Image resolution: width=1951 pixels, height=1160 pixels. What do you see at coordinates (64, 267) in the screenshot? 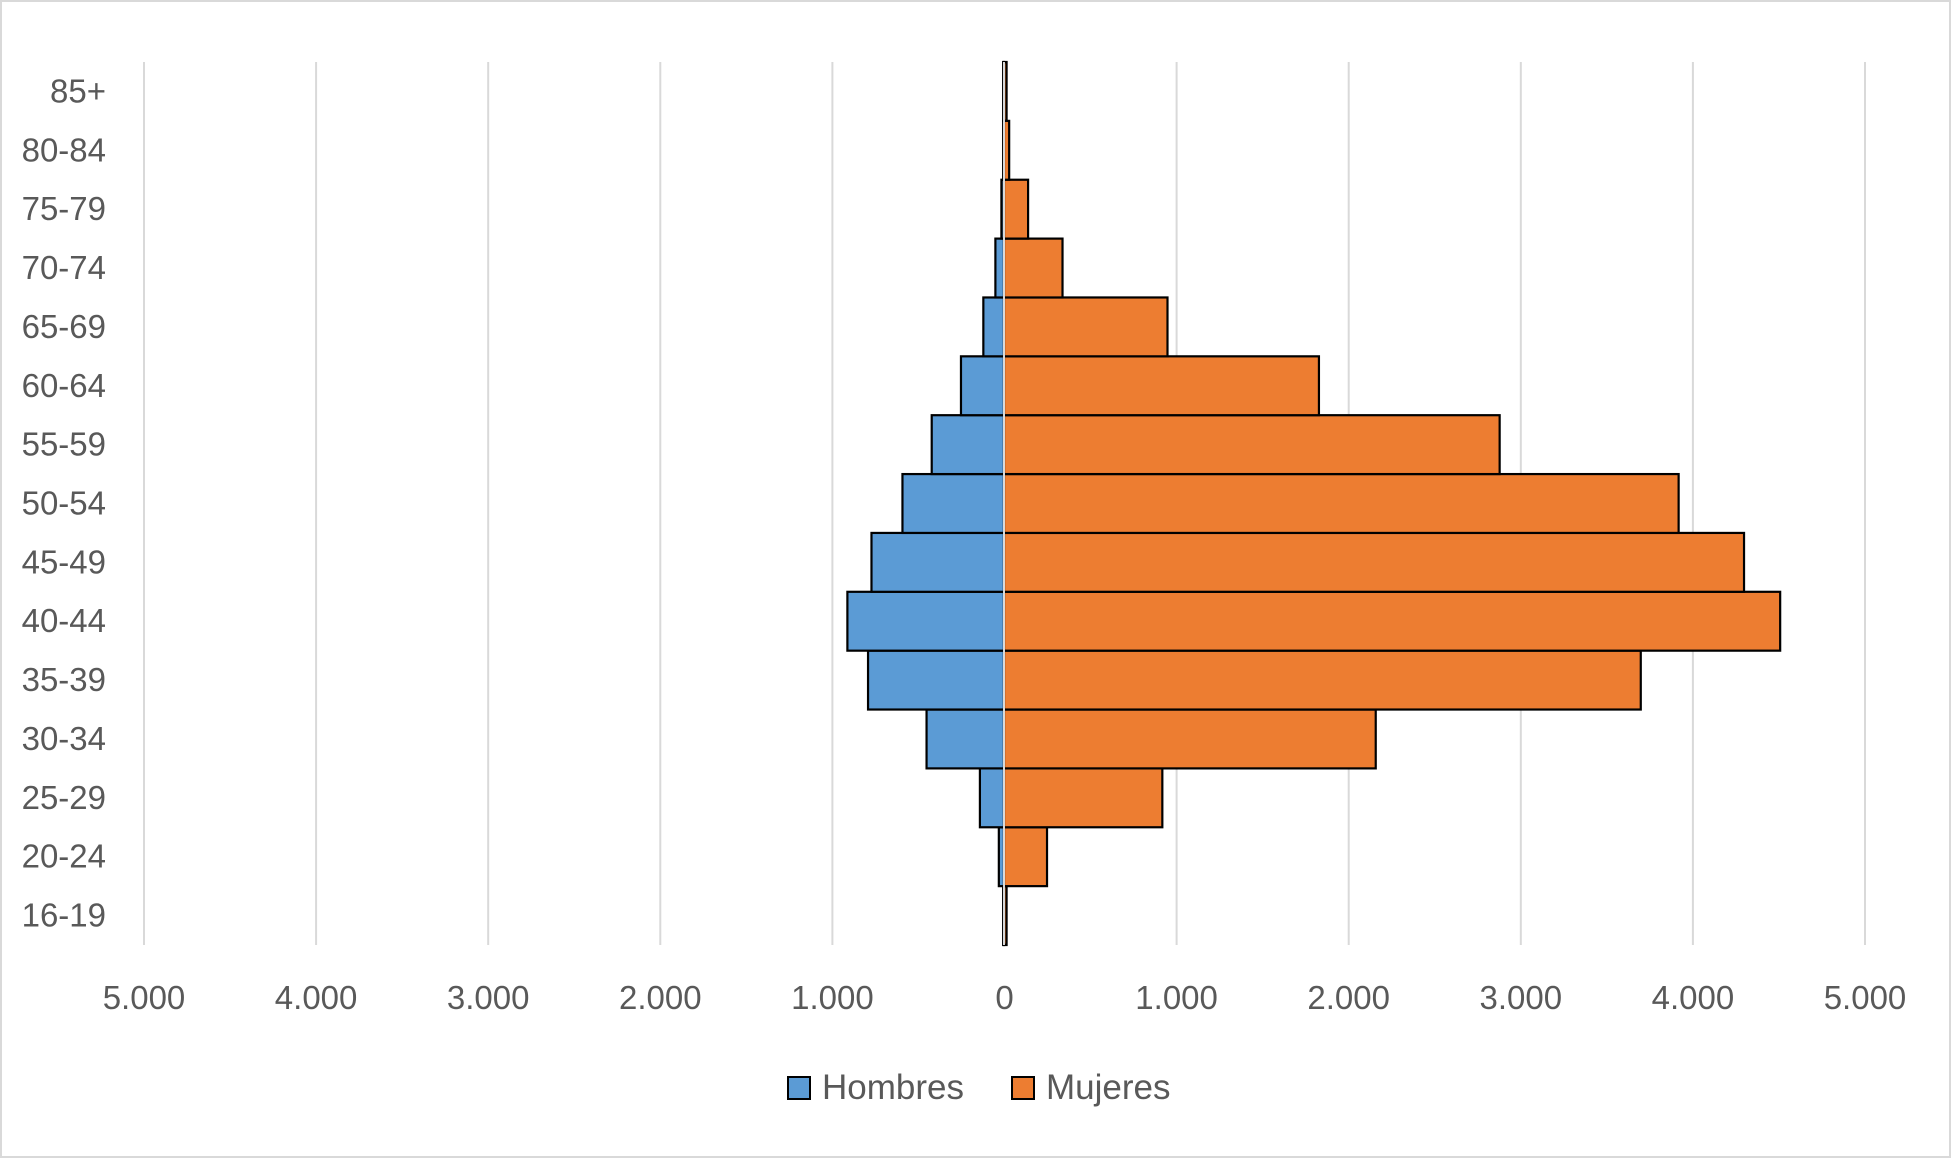
I see `category-label: 70-74` at bounding box center [64, 267].